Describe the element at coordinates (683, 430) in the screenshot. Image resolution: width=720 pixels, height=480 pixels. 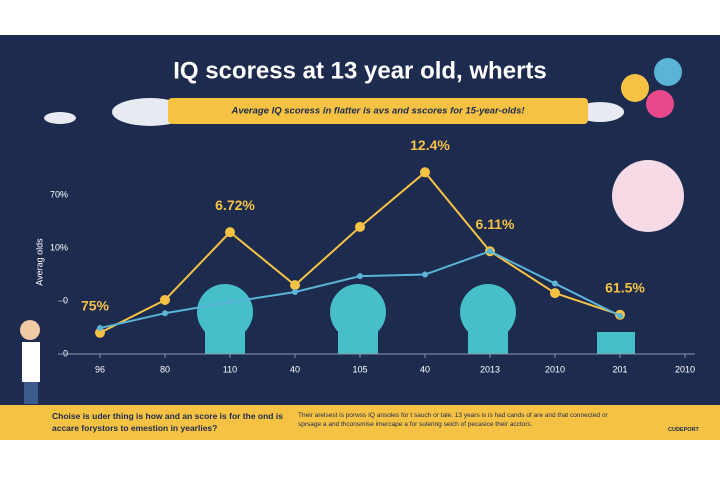
I see `logo: CUDEPORT` at that location.